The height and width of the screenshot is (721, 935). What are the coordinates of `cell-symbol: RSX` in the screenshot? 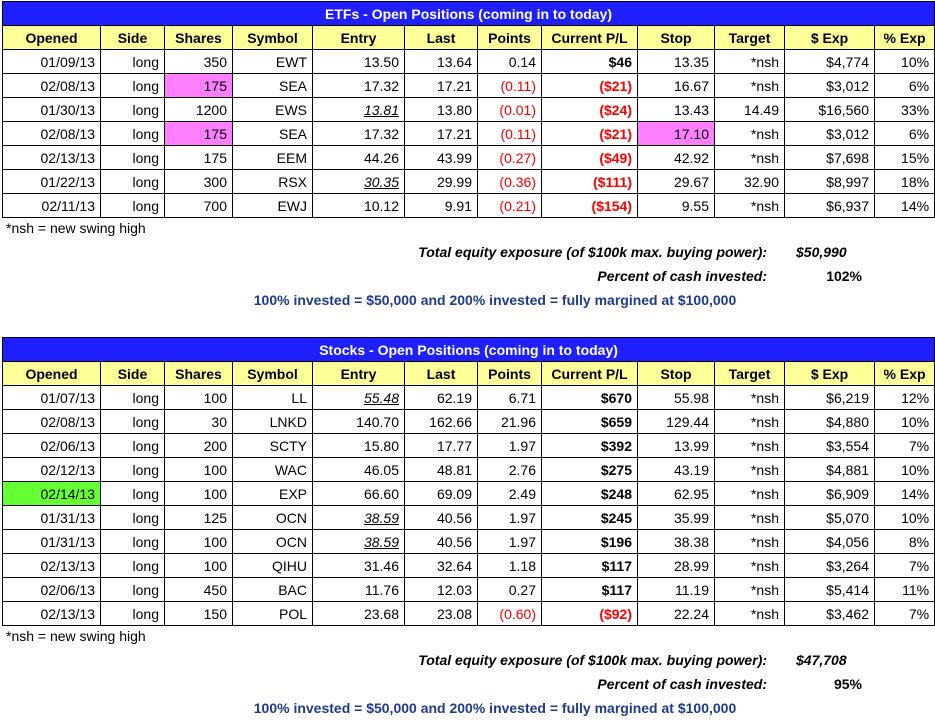 It's located at (272, 181).